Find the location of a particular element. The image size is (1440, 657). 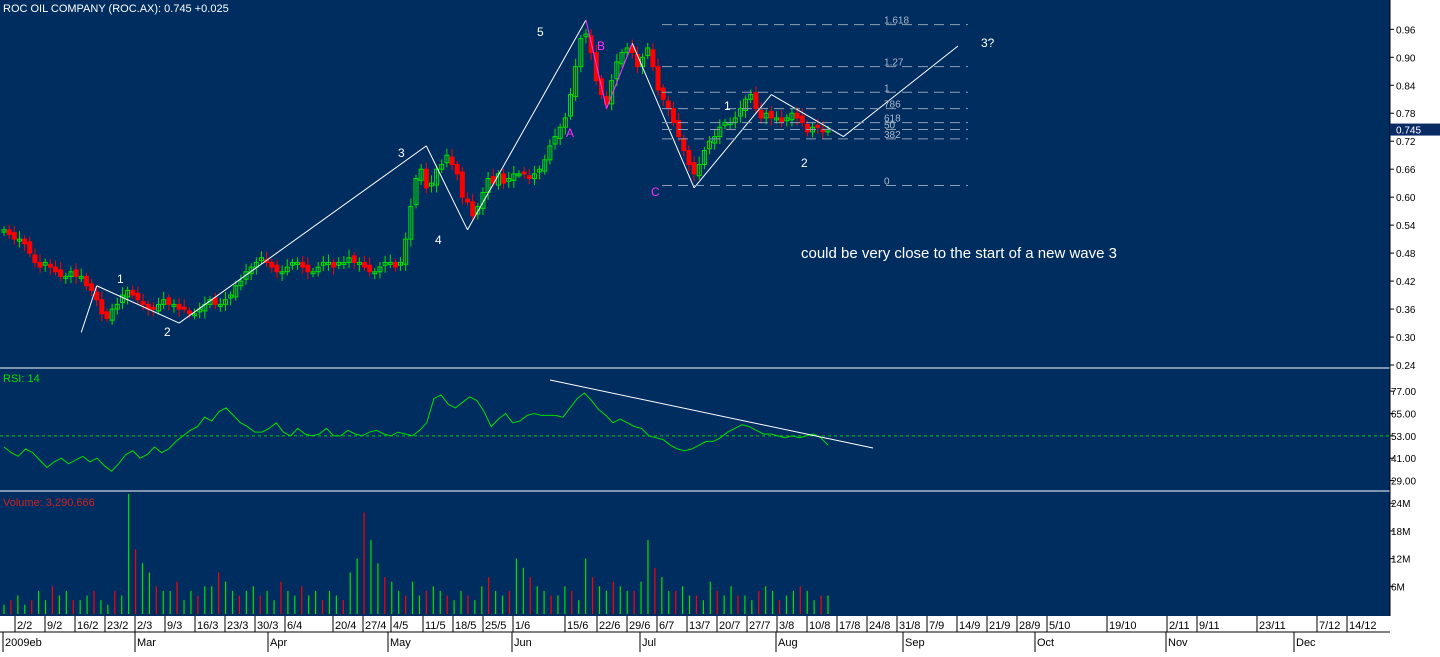

date-tick-label: 7/12 is located at coordinates (1329, 626).